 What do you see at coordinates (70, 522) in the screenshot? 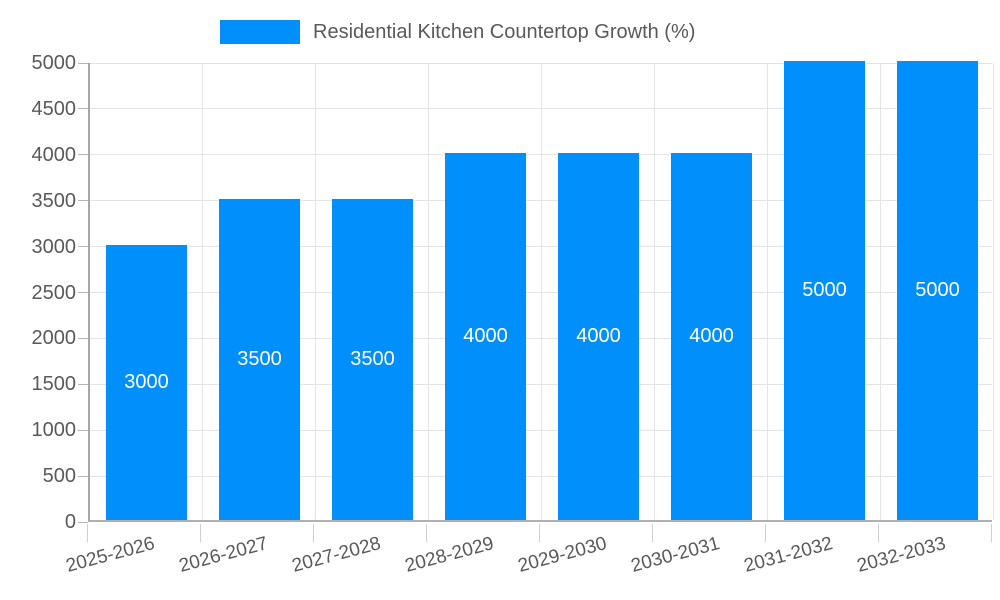
I see `y-axis-tick-label: 0` at bounding box center [70, 522].